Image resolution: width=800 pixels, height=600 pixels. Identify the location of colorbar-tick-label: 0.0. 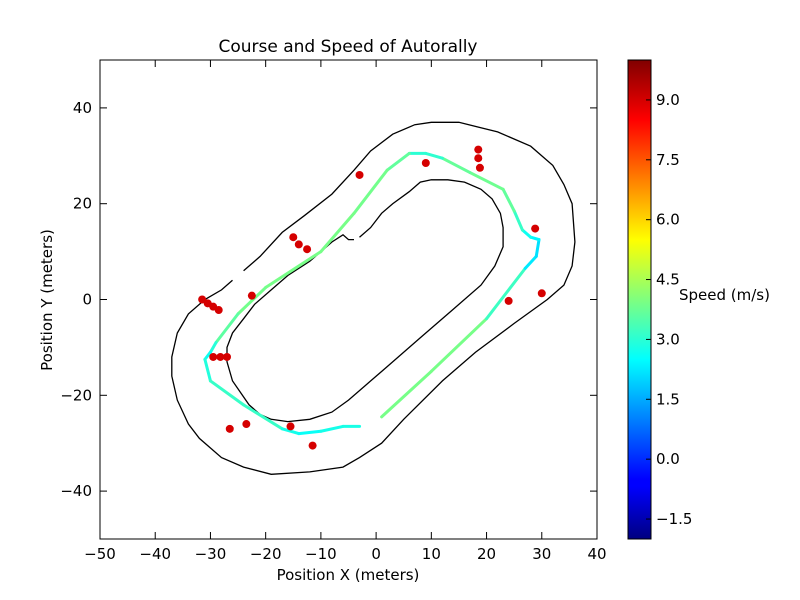
(668, 459).